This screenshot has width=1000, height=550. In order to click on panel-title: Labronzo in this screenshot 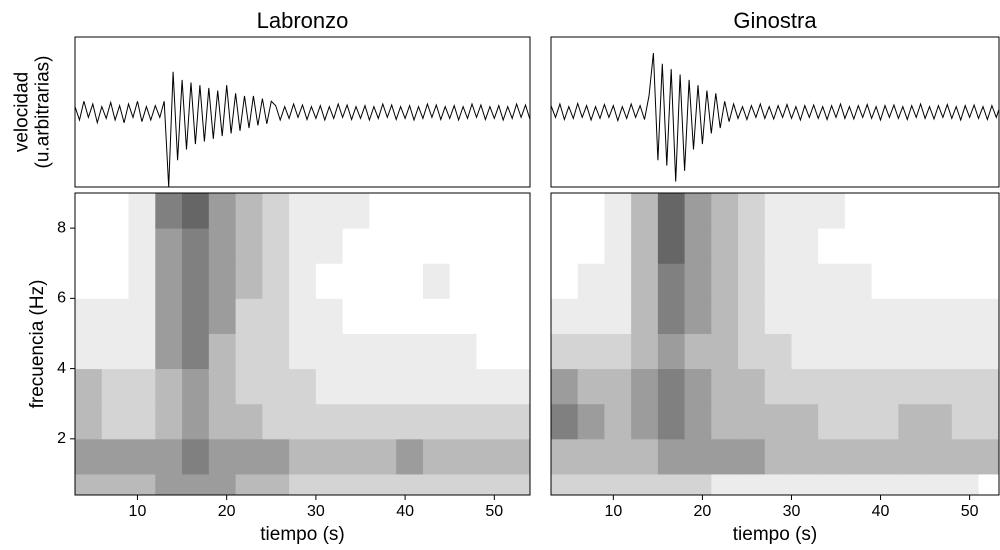, I will do `click(303, 20)`.